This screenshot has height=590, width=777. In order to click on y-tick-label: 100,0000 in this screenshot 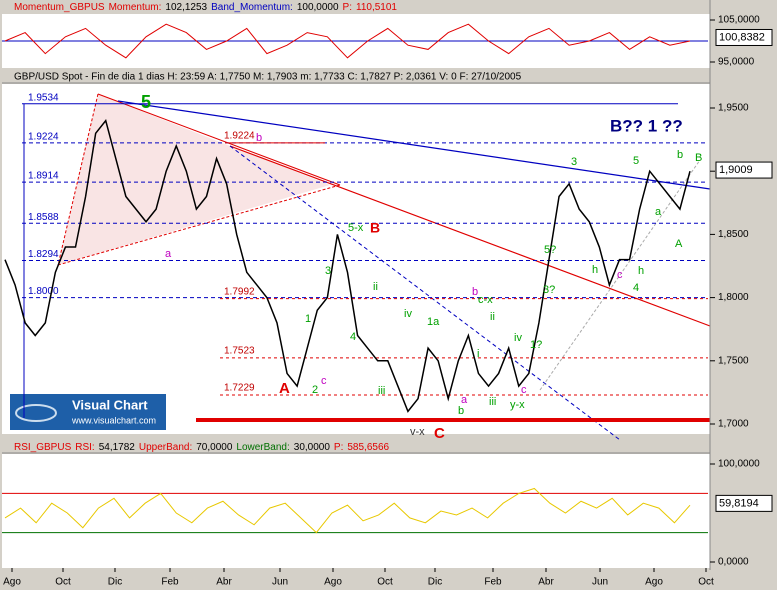, I will do `click(739, 464)`.